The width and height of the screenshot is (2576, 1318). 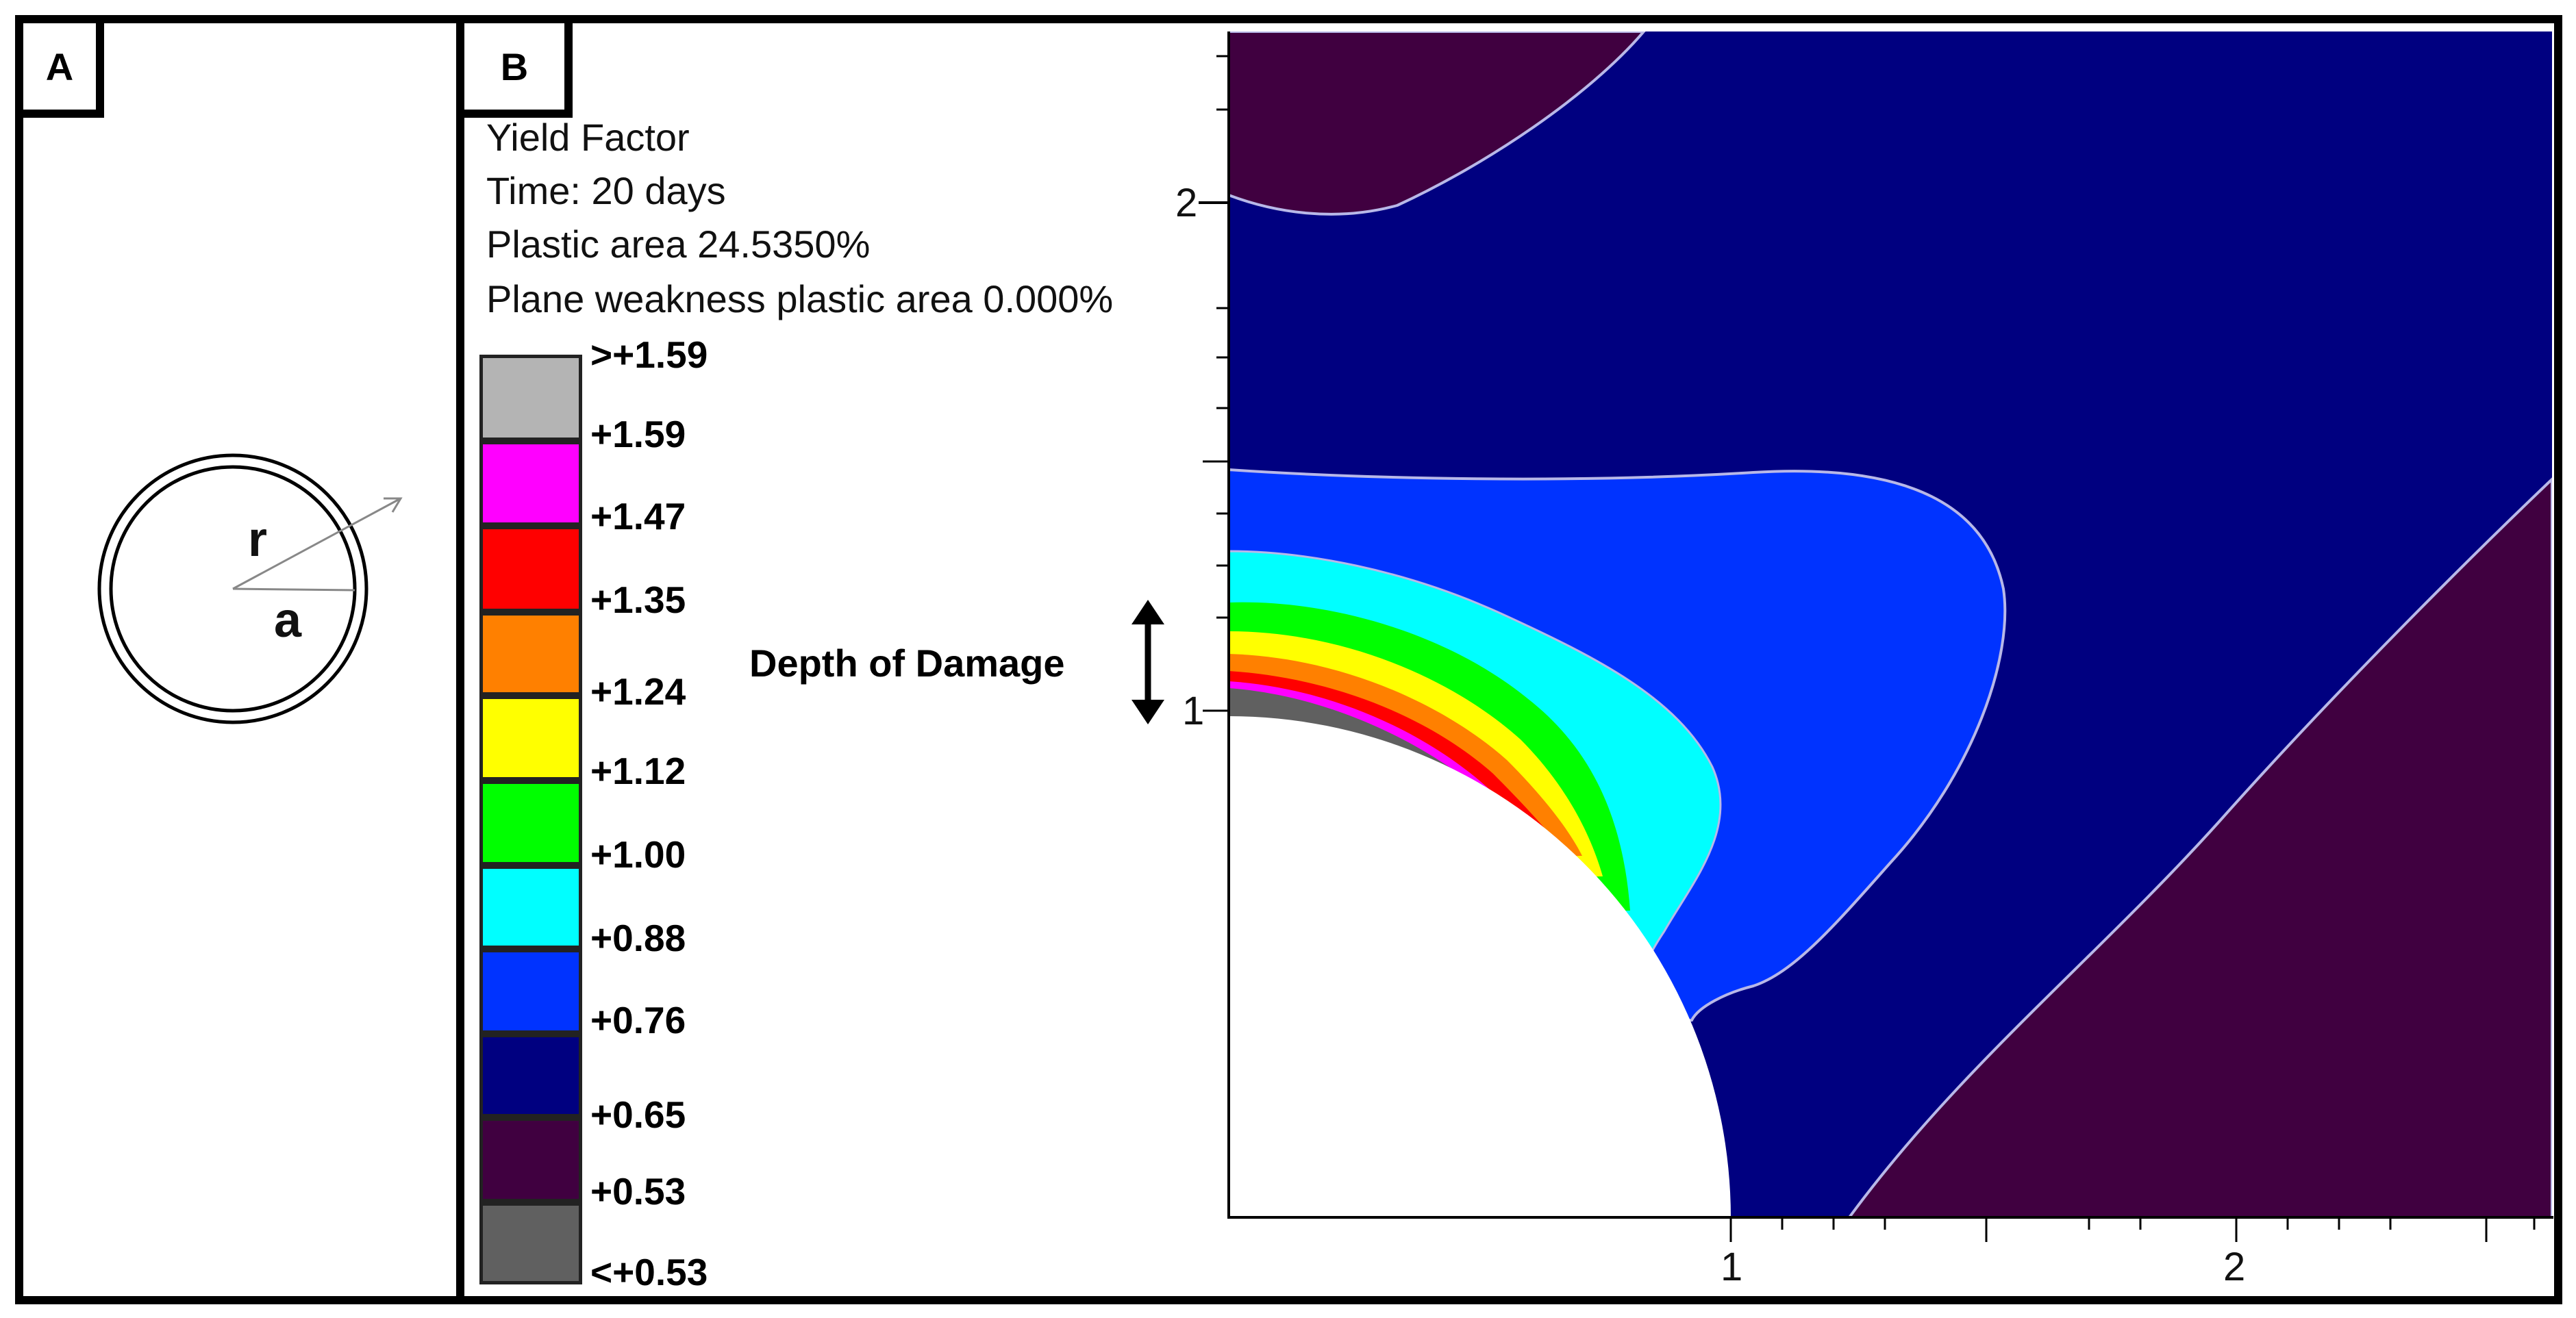 I want to click on damage-arrow-head-down, so click(x=1147, y=712).